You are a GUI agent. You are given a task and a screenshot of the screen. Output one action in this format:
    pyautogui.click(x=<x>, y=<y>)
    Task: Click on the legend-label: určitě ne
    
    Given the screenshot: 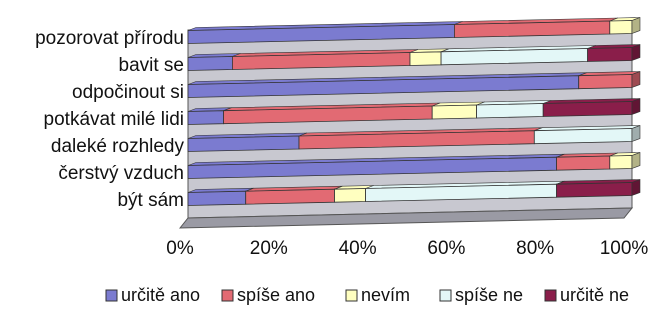 What is the action you would take?
    pyautogui.click(x=594, y=295)
    